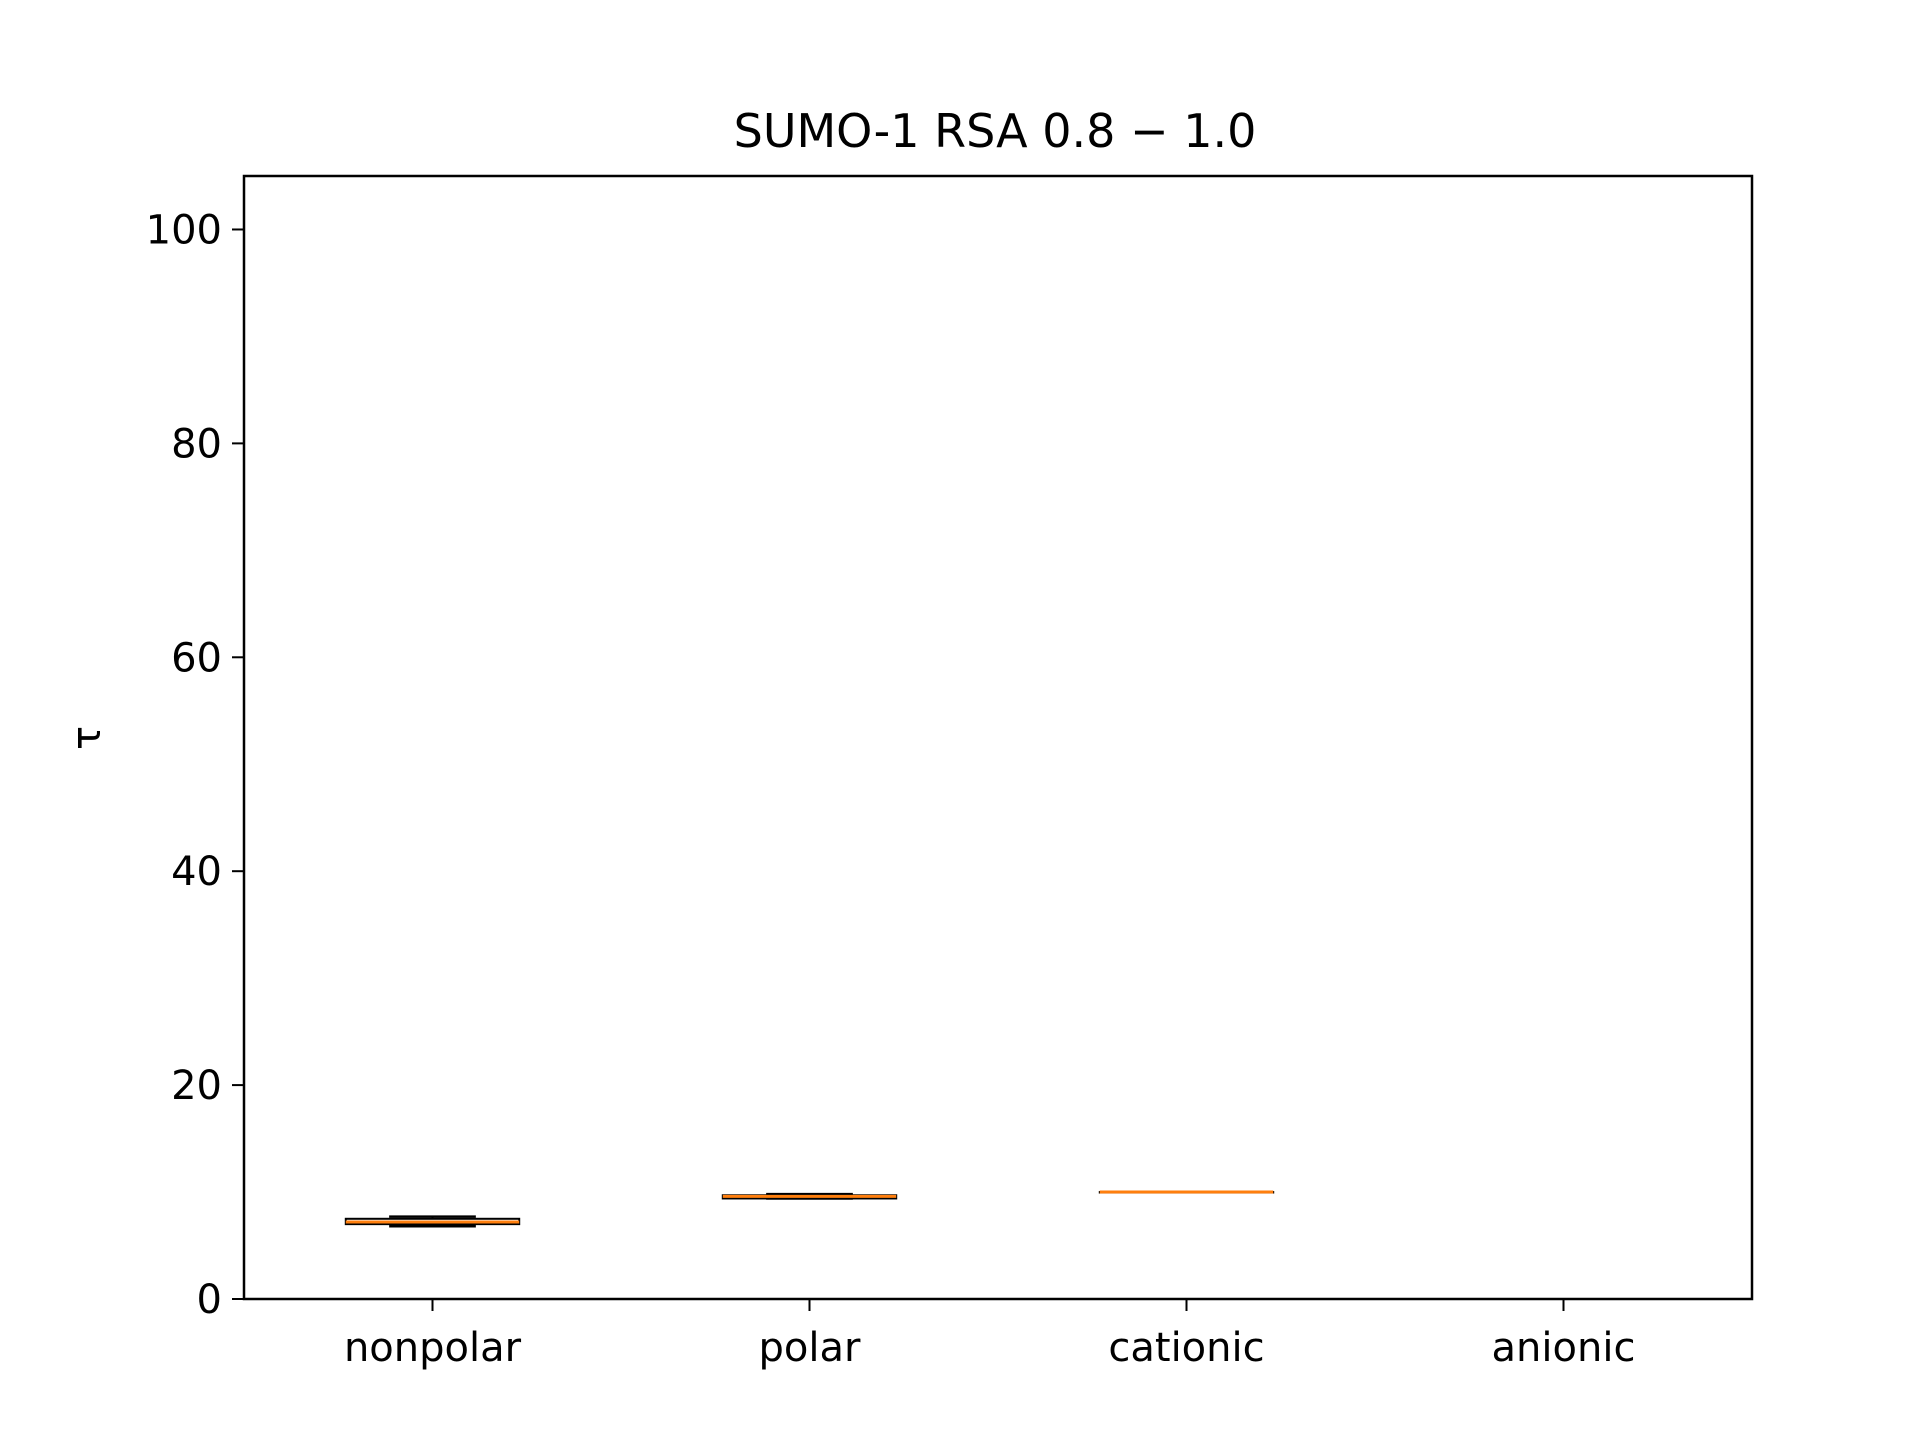  What do you see at coordinates (432, 1221) in the screenshot?
I see `box-nonpolar` at bounding box center [432, 1221].